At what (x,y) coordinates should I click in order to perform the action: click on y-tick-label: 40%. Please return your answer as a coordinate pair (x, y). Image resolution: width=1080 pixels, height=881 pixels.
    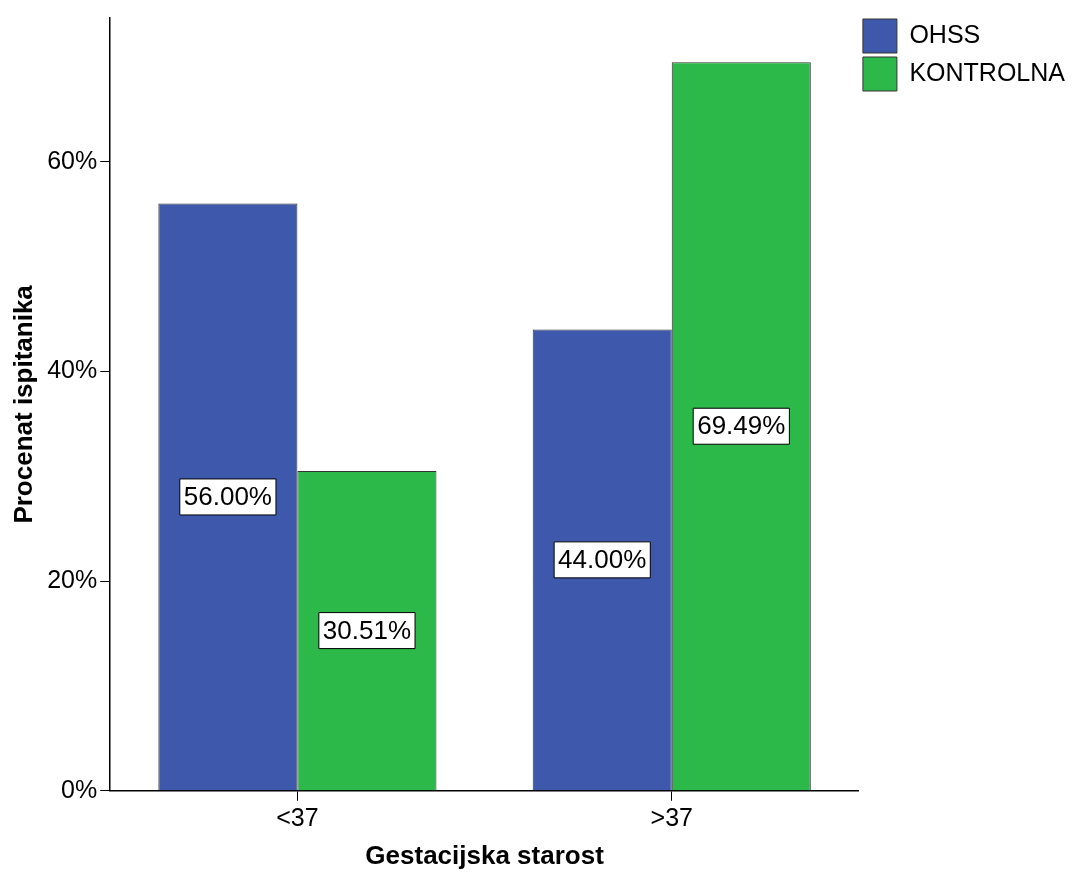
    Looking at the image, I should click on (72, 369).